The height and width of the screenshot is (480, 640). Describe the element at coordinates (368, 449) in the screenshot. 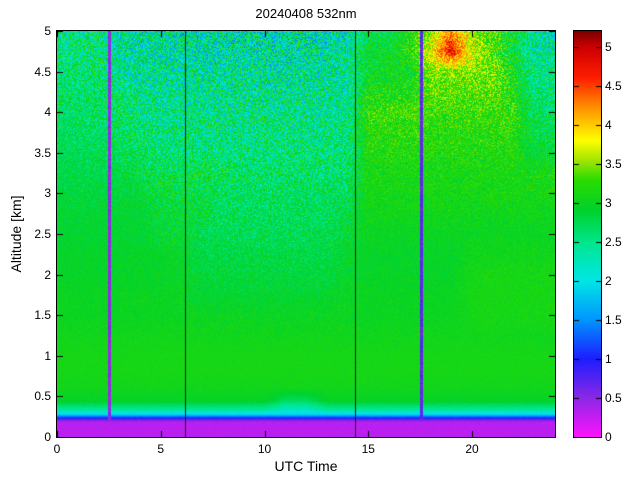

I see `x-tick-label: 15` at that location.